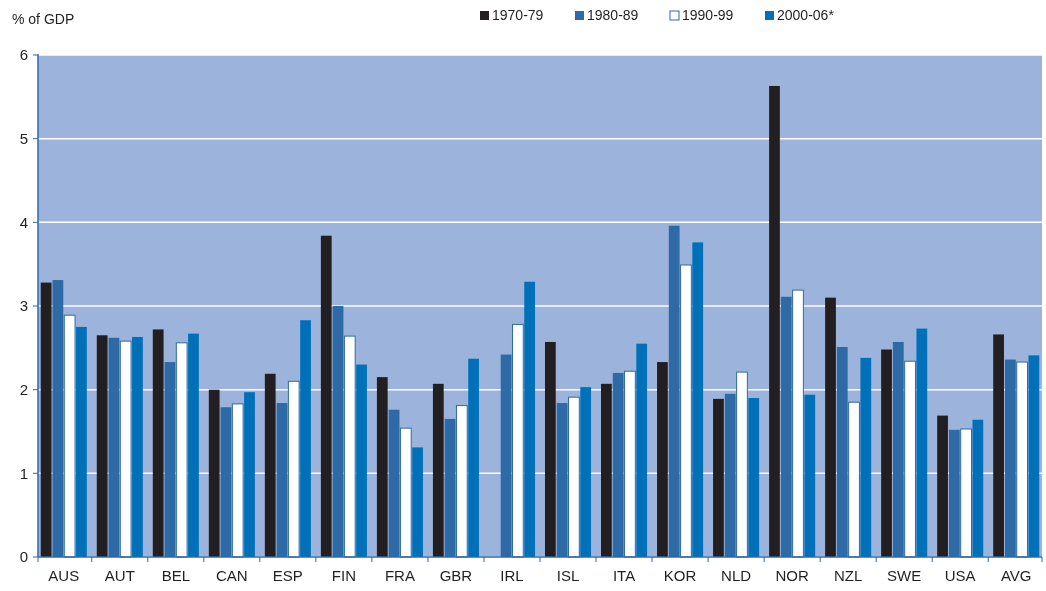 The width and height of the screenshot is (1046, 591). Describe the element at coordinates (792, 575) in the screenshot. I see `x-tick-label: NOR` at that location.